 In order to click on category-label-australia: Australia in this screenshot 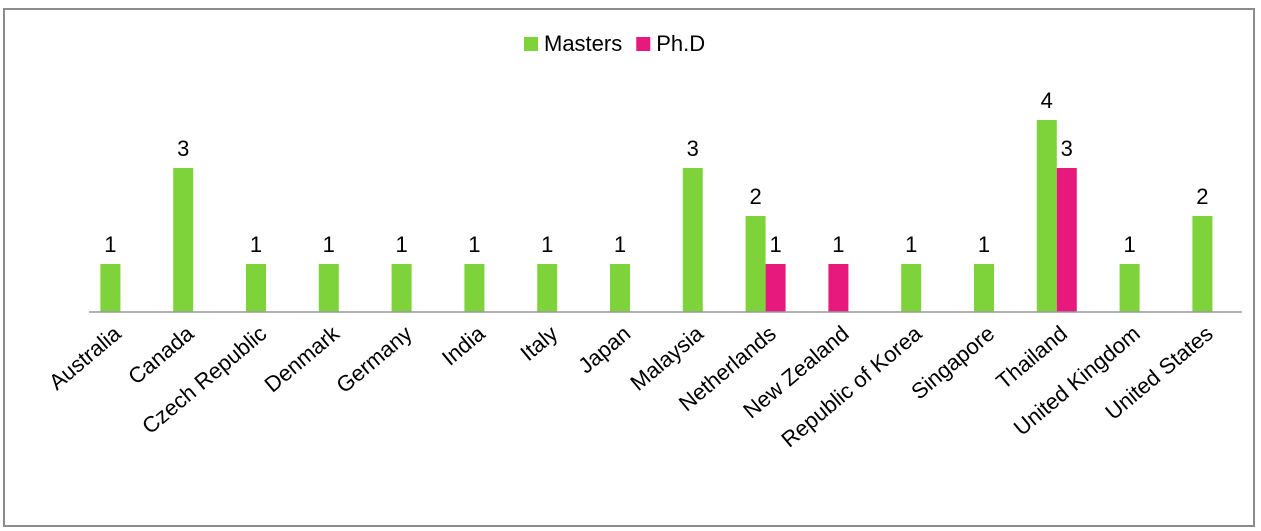, I will do `click(85, 357)`.